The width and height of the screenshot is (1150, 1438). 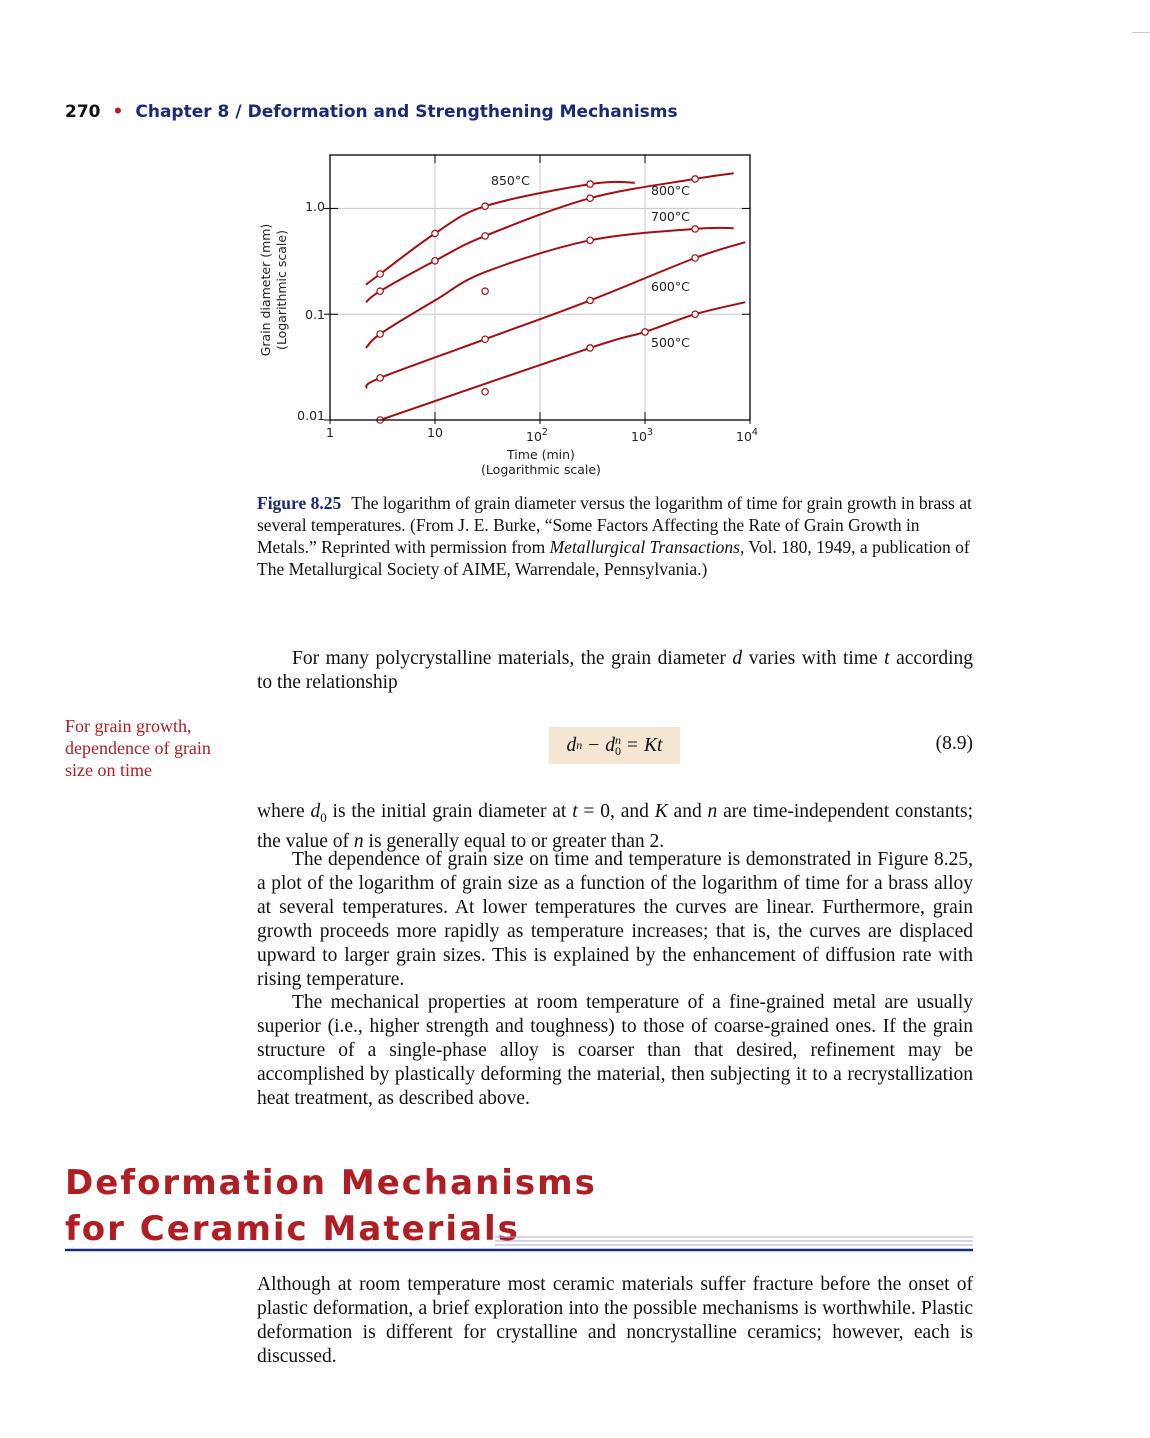 I want to click on section-heading-line-2: for Ceramic Materials, so click(x=292, y=1229).